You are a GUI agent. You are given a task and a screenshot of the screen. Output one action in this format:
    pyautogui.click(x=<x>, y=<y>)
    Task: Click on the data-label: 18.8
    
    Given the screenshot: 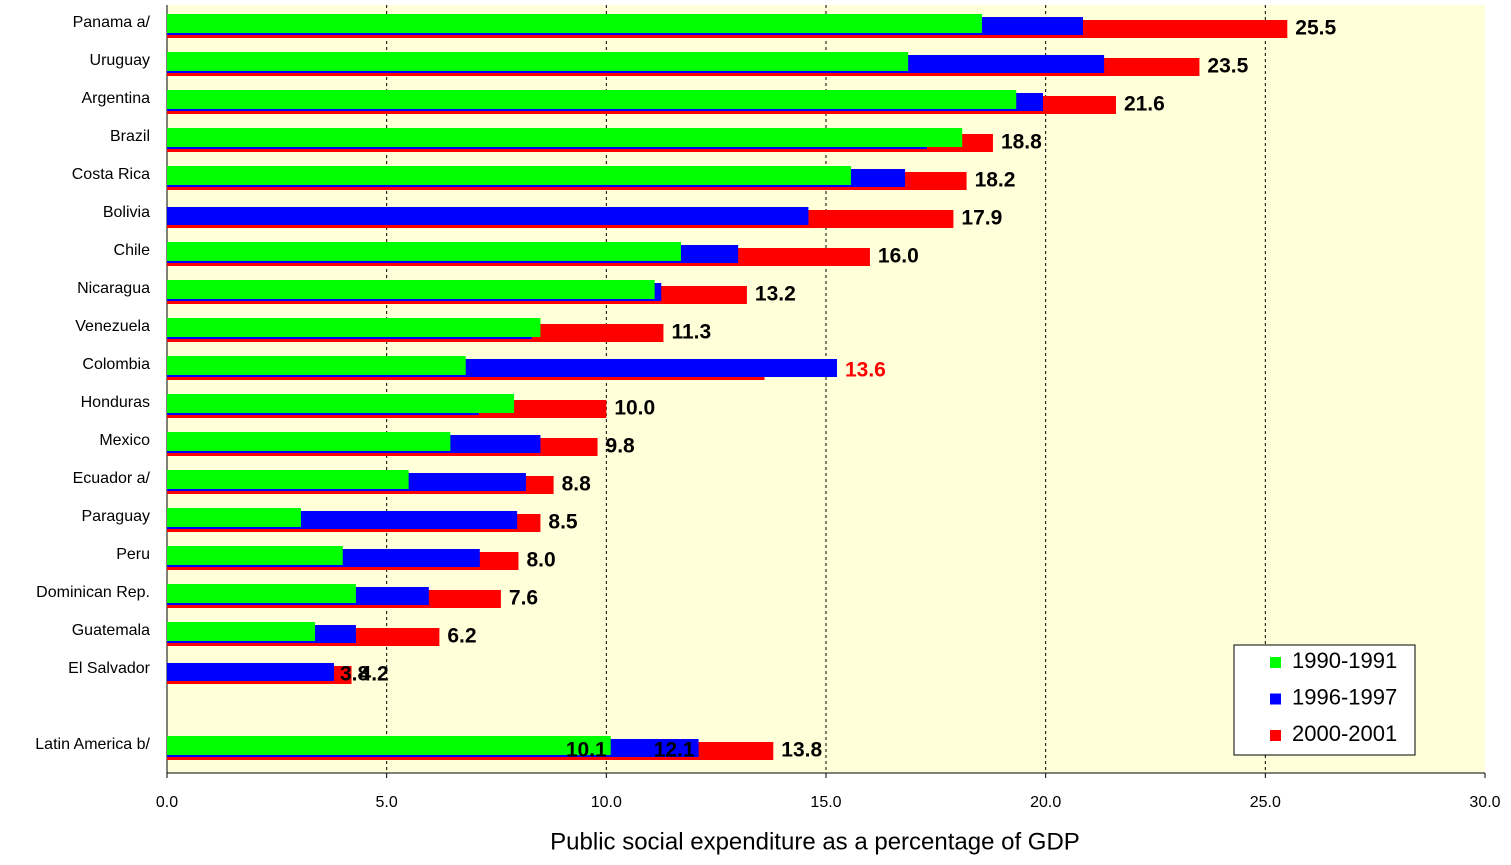 What is the action you would take?
    pyautogui.click(x=1021, y=142)
    